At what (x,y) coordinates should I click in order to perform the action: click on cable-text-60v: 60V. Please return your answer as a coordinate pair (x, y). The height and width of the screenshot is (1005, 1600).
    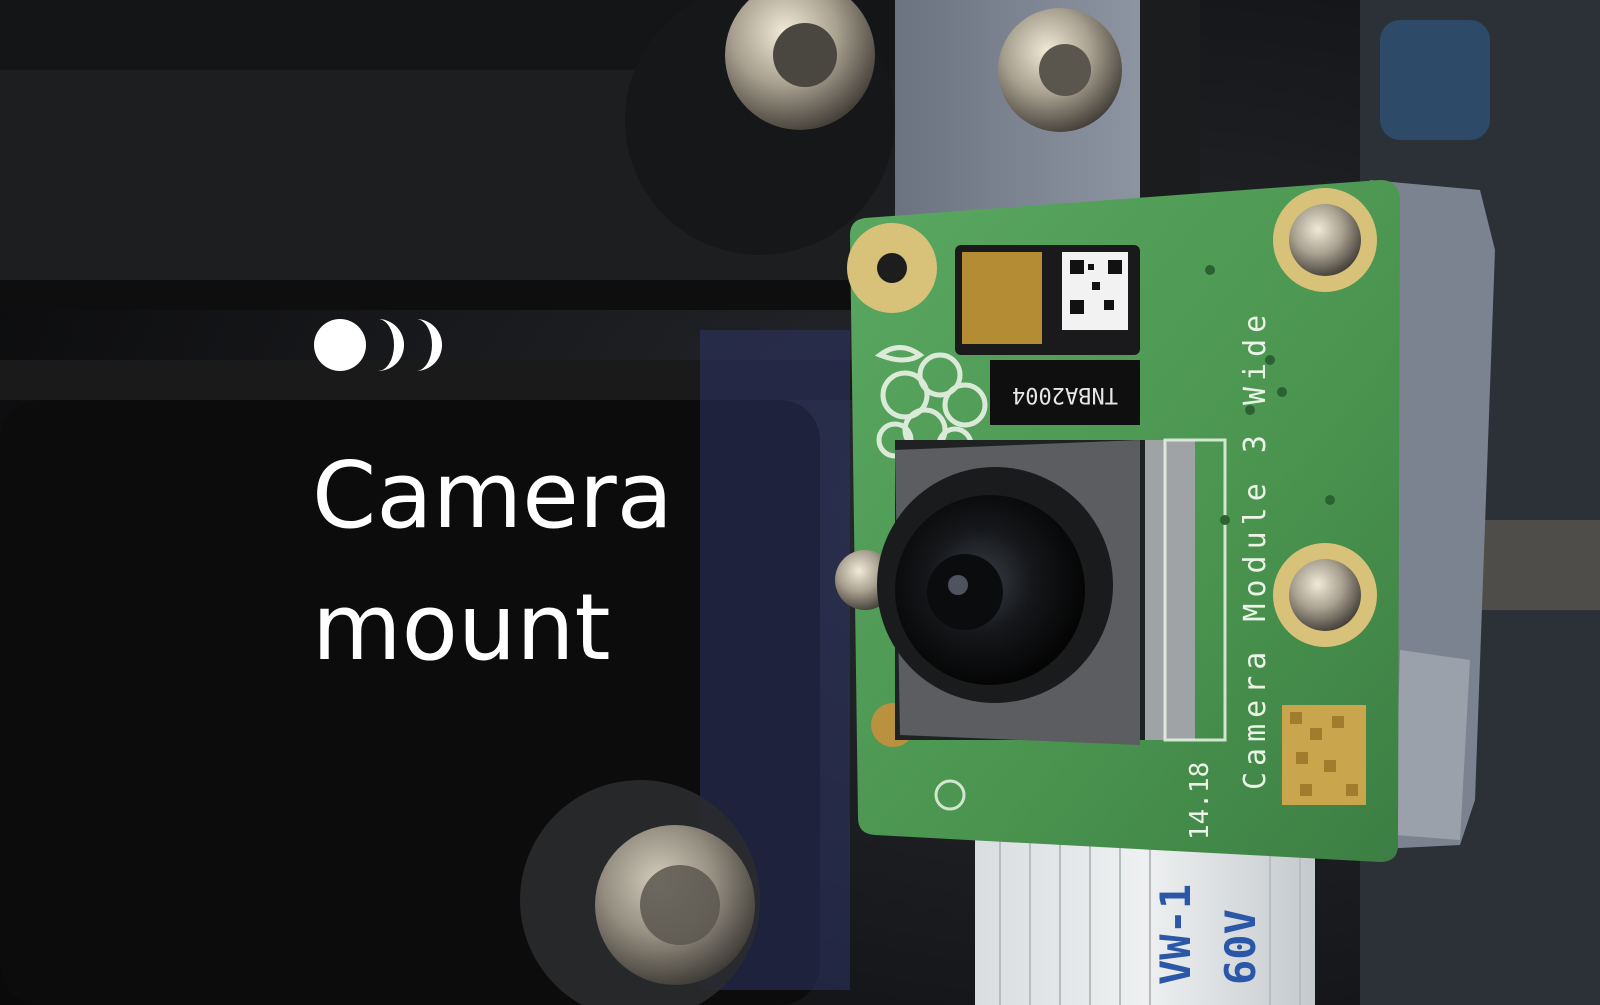
    Looking at the image, I should click on (1240, 947).